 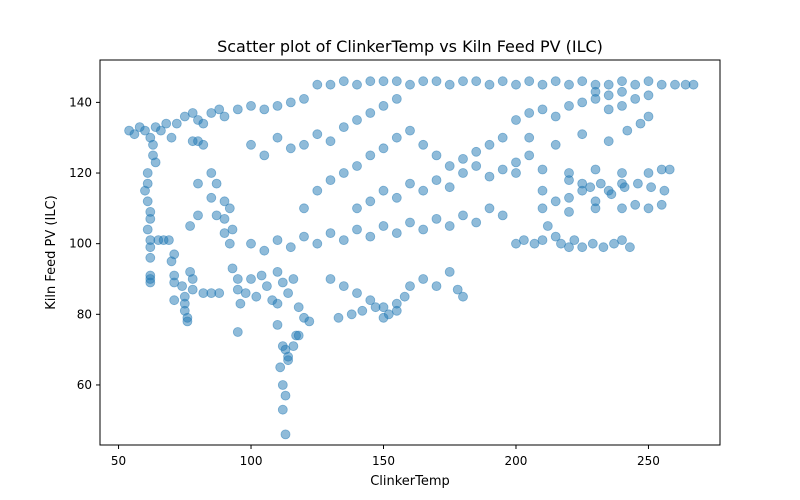 I want to click on x-axis-label: ClinkerTemp, so click(x=410, y=481).